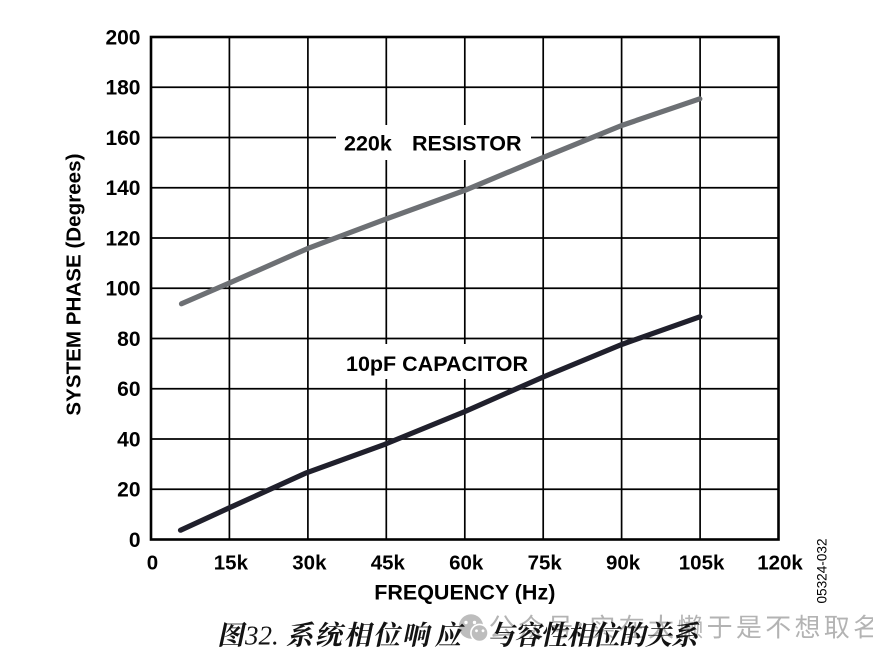 Image resolution: width=873 pixels, height=668 pixels. I want to click on svg-text: 10pF CAPACITOR, so click(437, 364).